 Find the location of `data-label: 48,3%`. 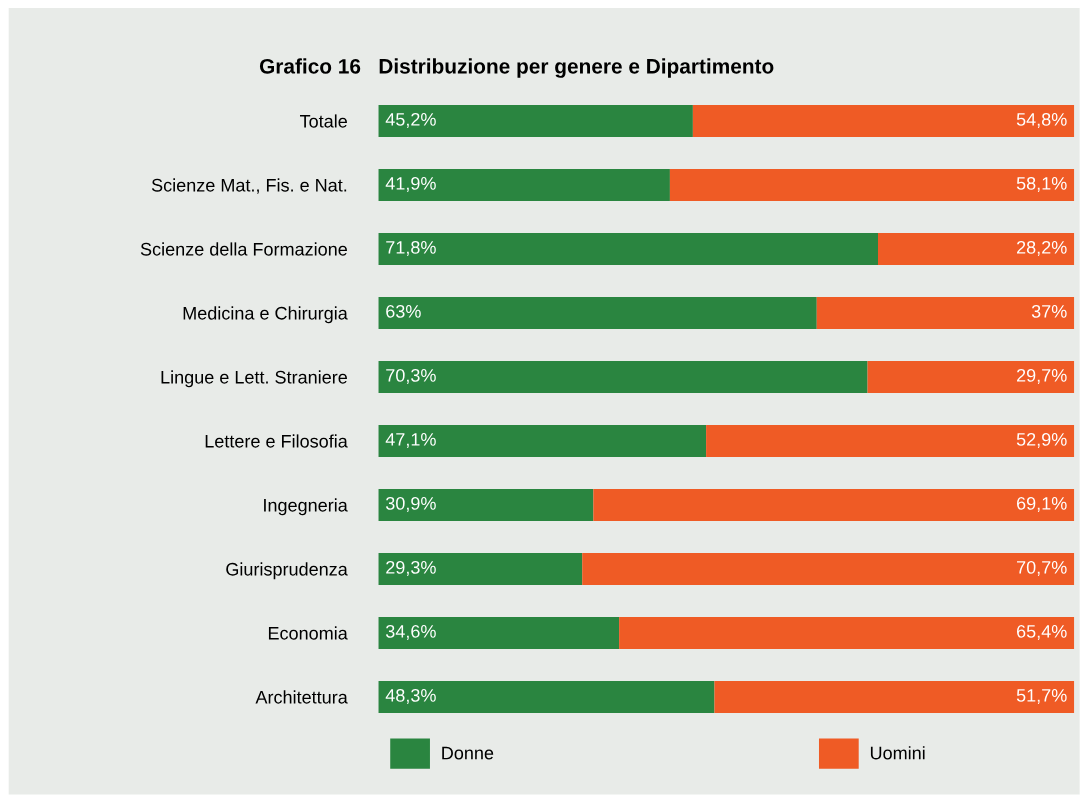

data-label: 48,3% is located at coordinates (410, 696).